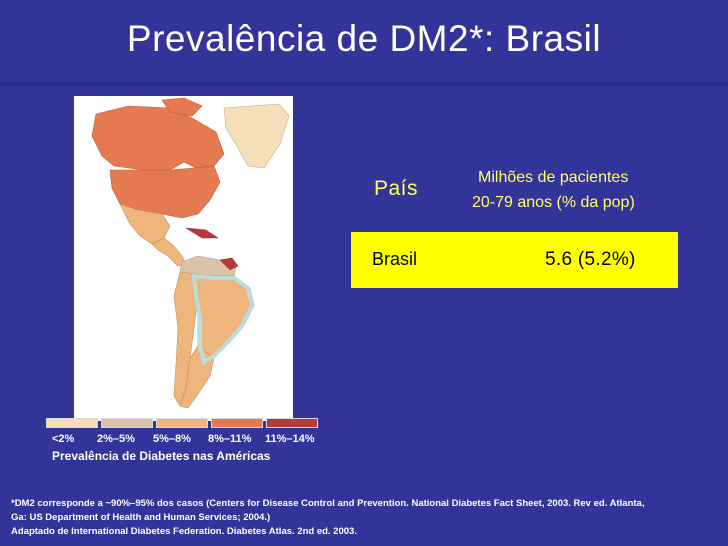  What do you see at coordinates (364, 38) in the screenshot?
I see `slide-title: Prevalência de DM2*: Brasil` at bounding box center [364, 38].